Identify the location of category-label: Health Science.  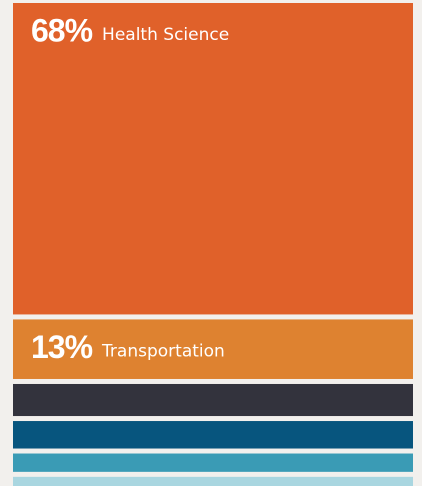
(165, 35).